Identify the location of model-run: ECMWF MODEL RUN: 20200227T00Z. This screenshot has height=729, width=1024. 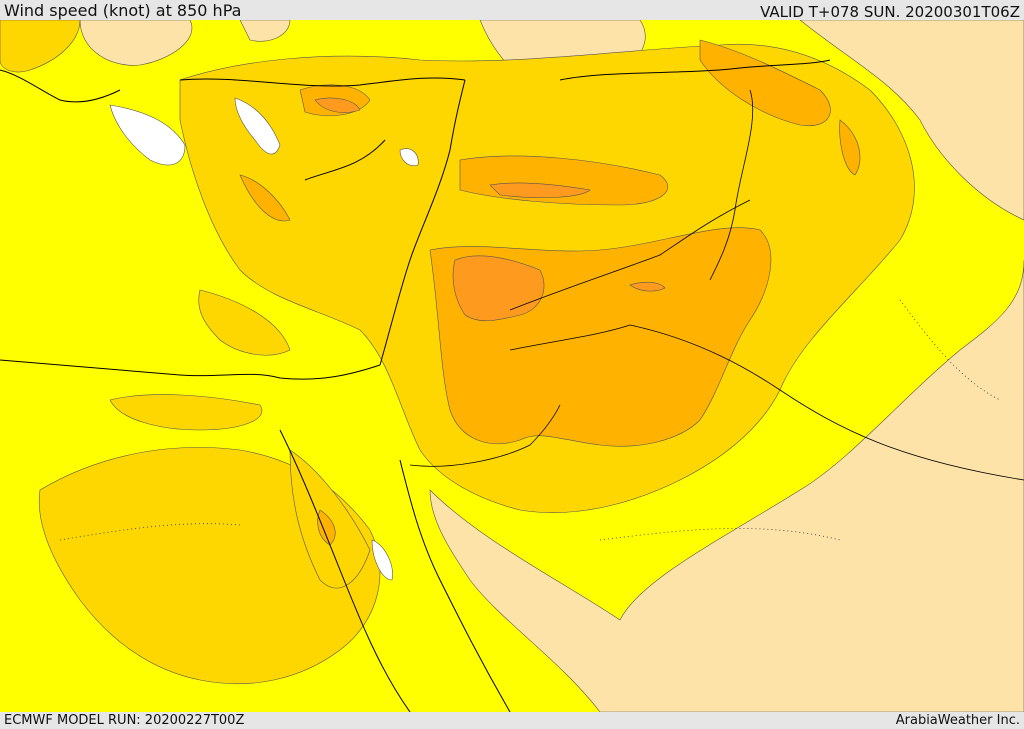
(124, 720).